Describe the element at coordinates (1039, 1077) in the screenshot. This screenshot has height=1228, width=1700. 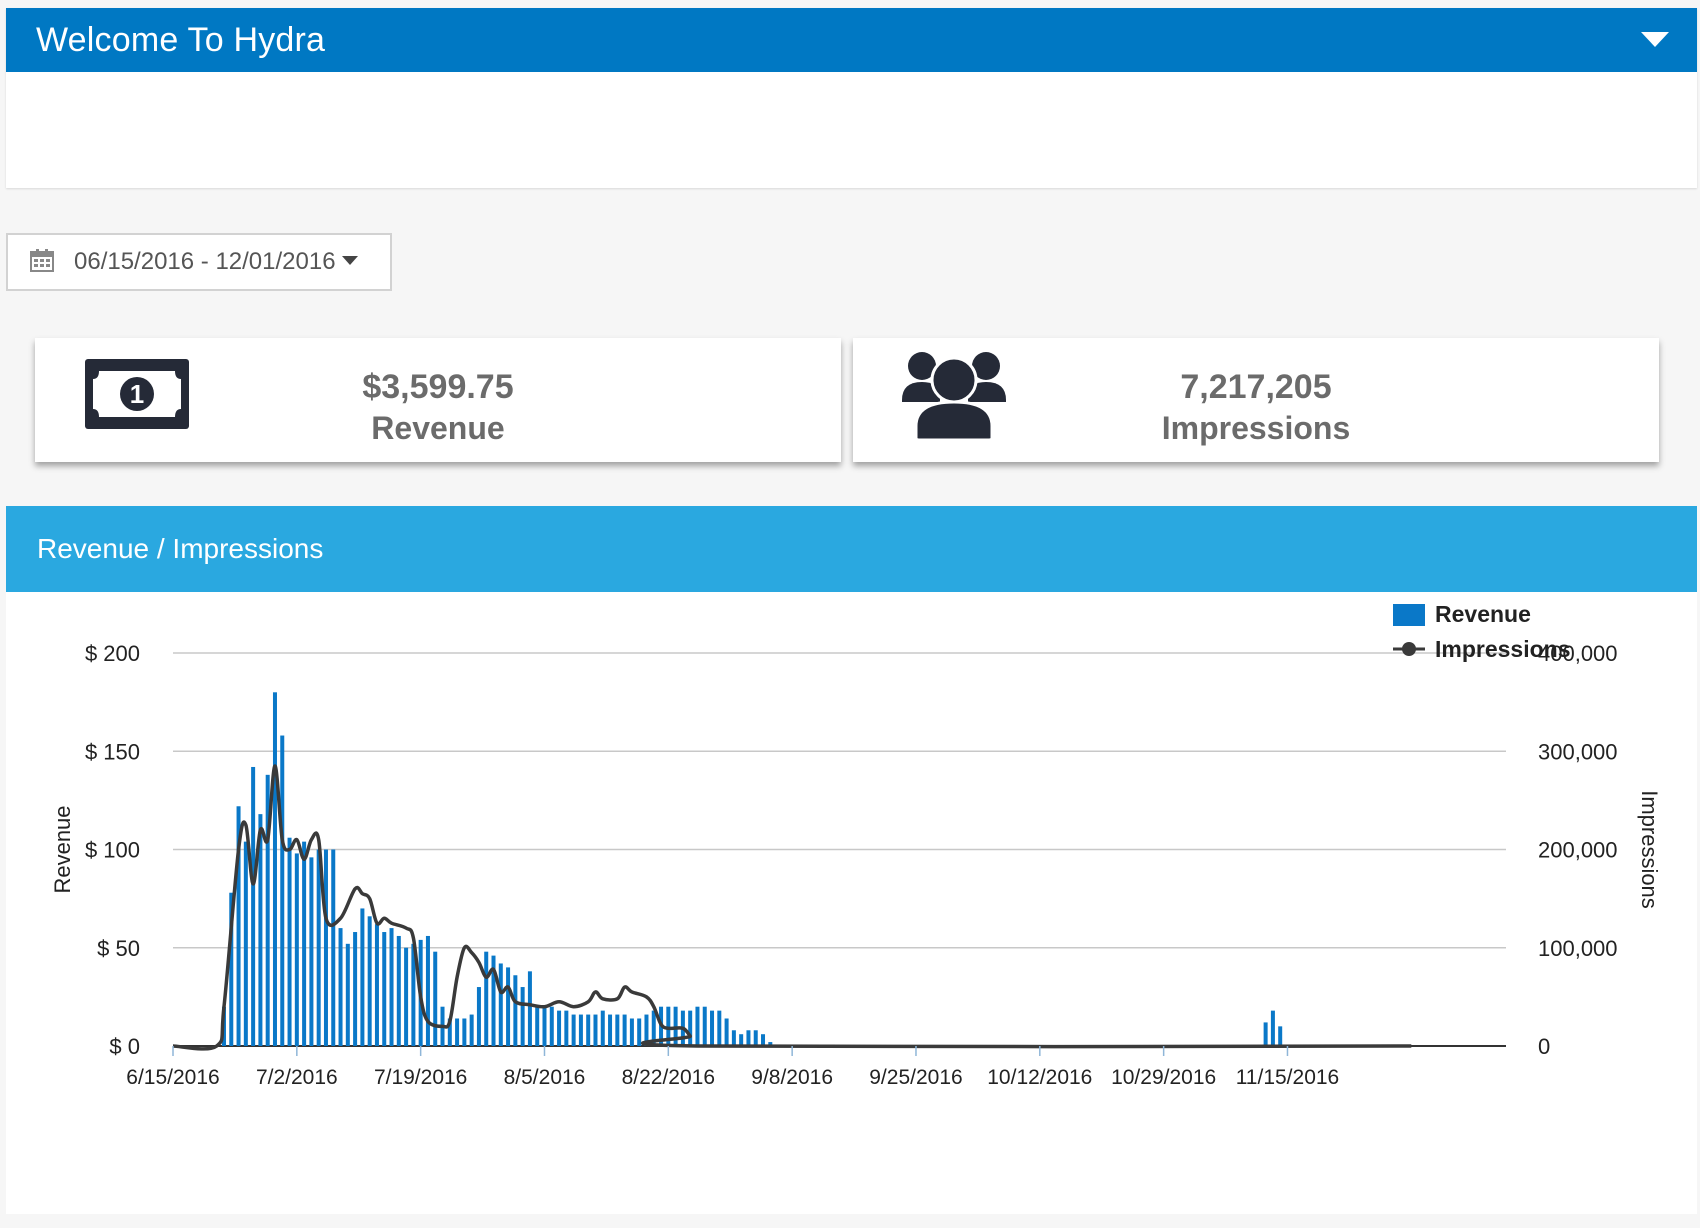
I see `x-tick-label: 10/12/2016` at that location.